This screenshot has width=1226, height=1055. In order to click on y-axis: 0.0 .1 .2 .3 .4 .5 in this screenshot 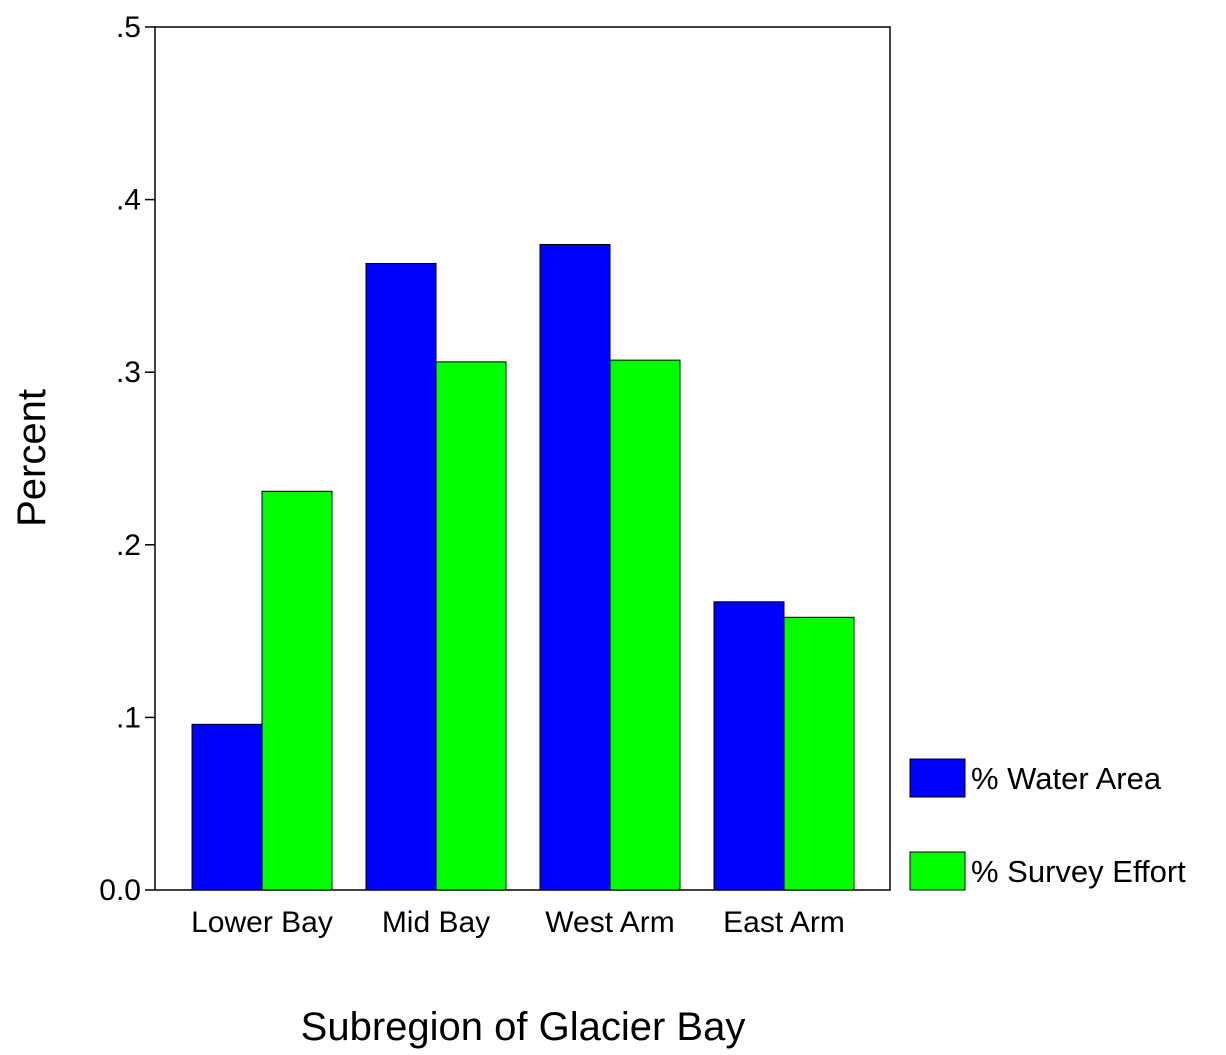, I will do `click(127, 459)`.